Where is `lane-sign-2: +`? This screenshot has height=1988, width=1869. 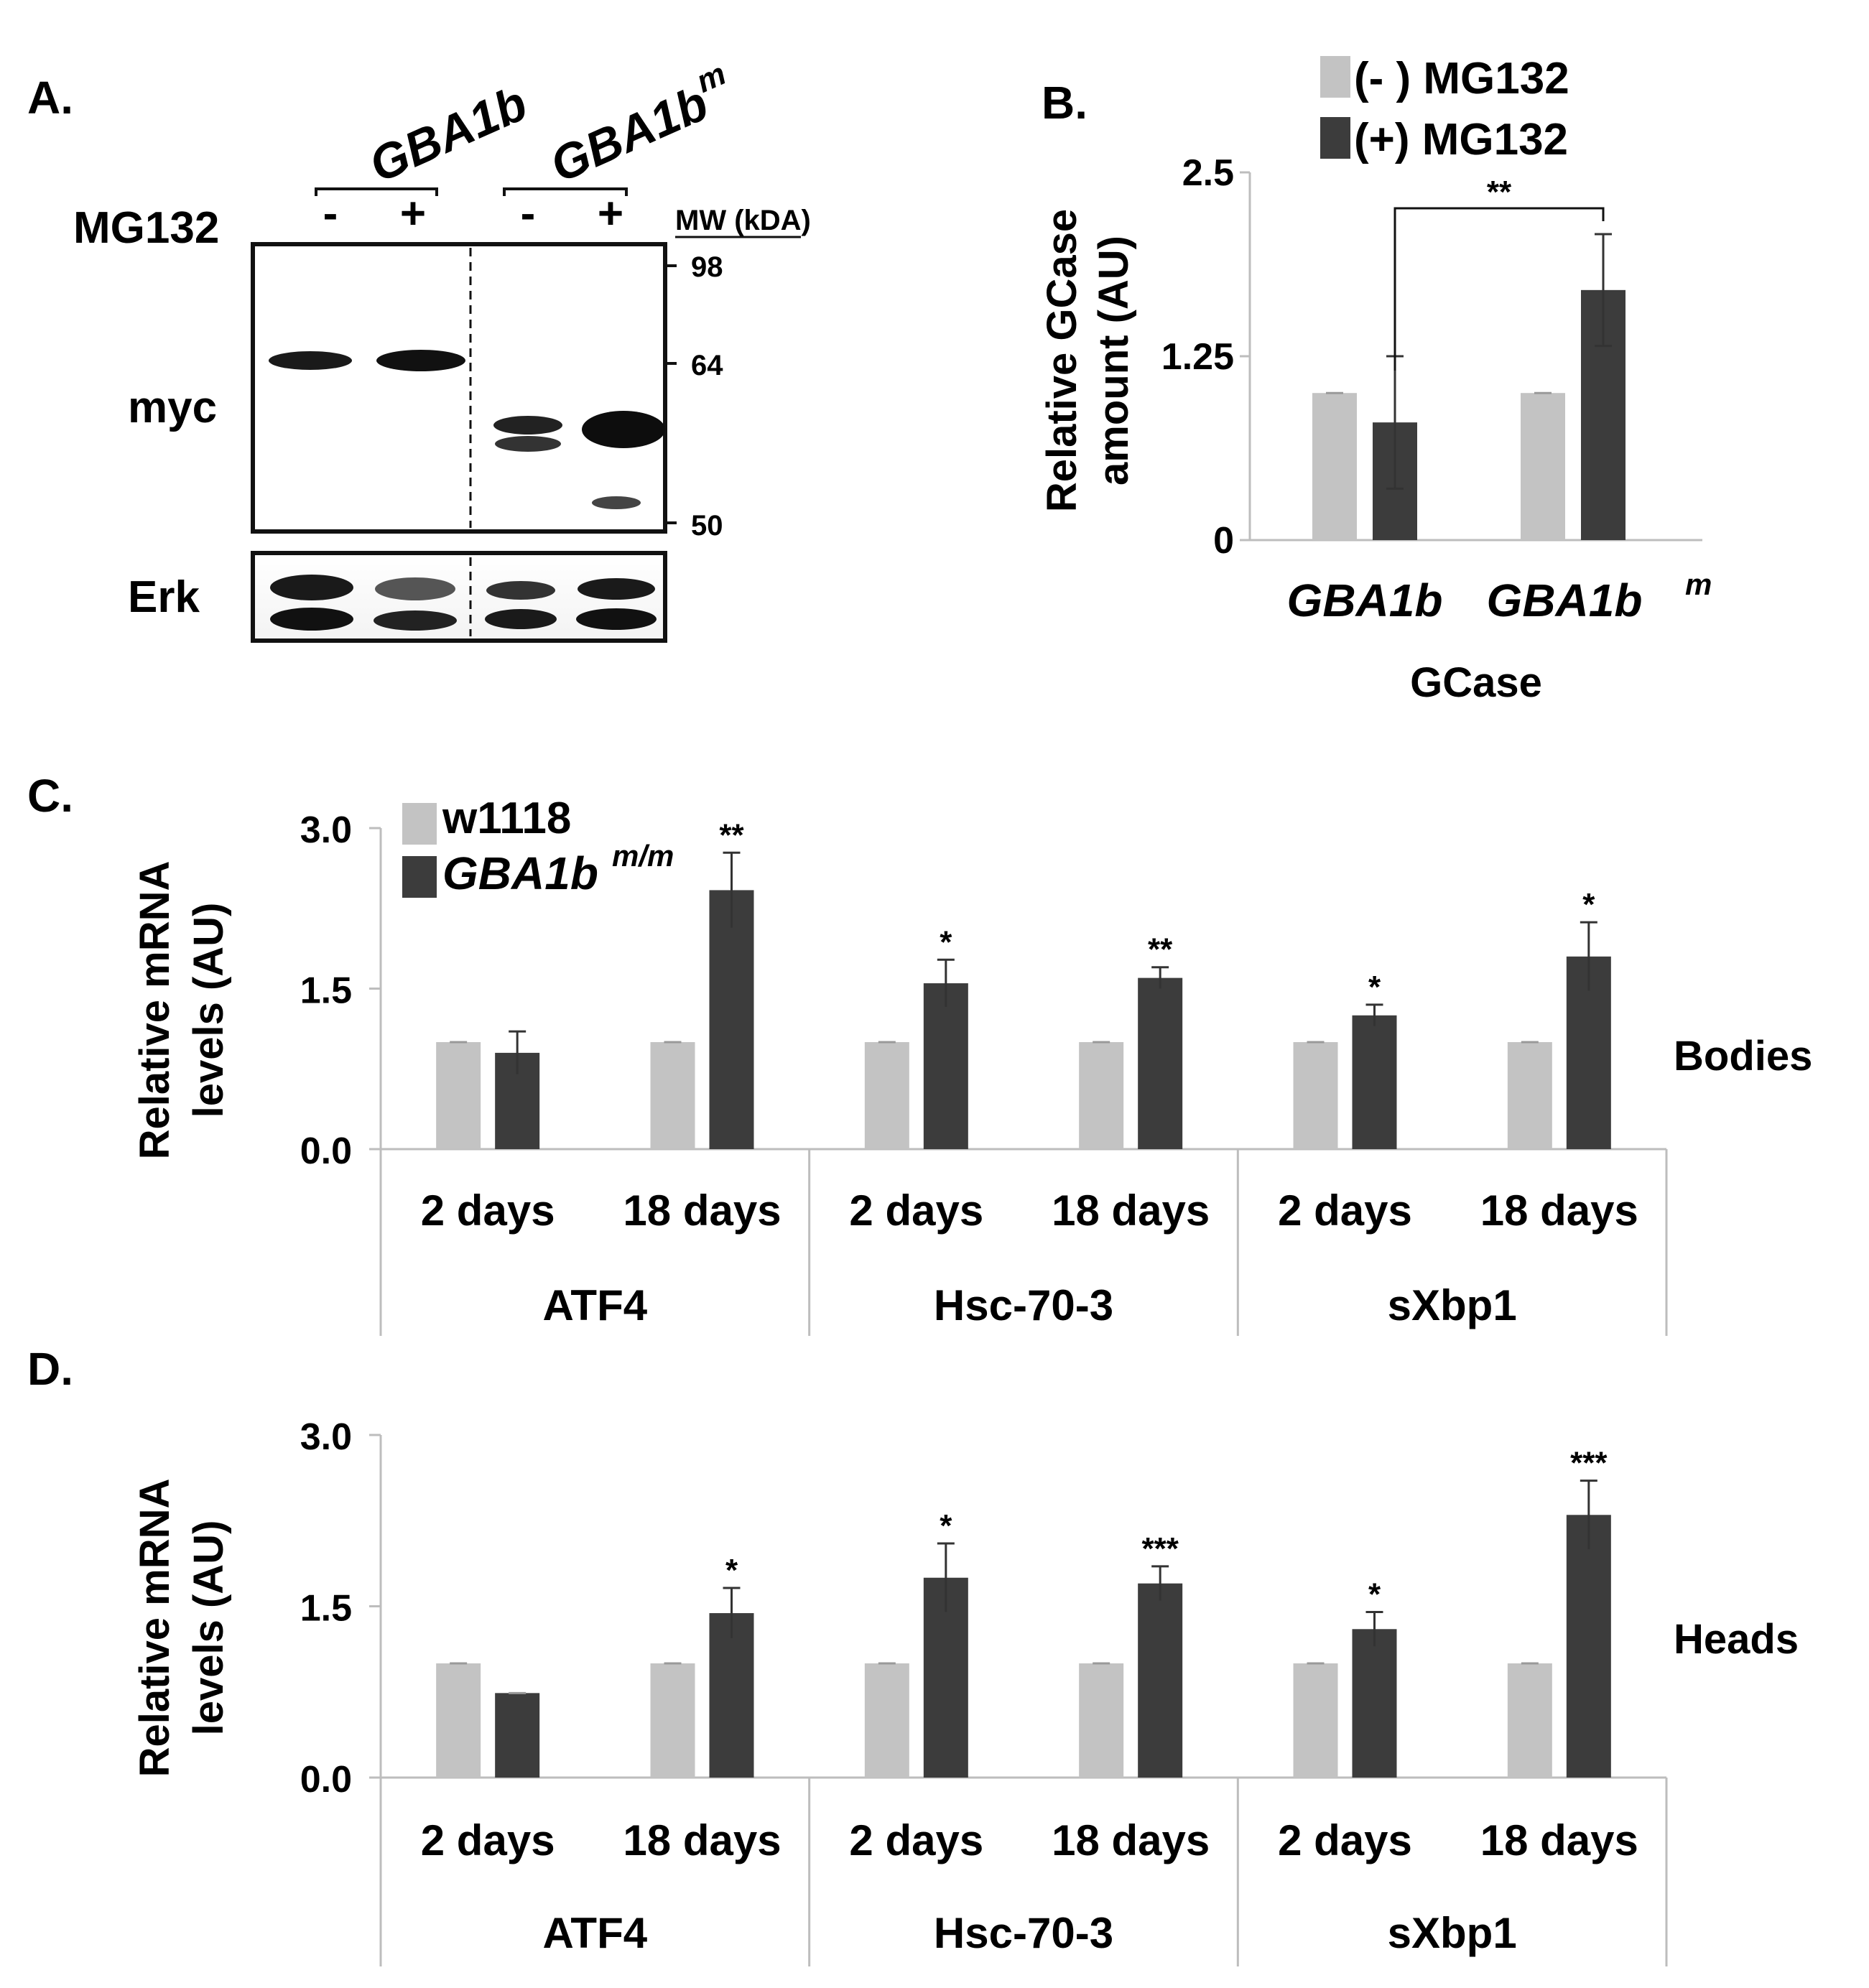
lane-sign-2: + is located at coordinates (413, 213).